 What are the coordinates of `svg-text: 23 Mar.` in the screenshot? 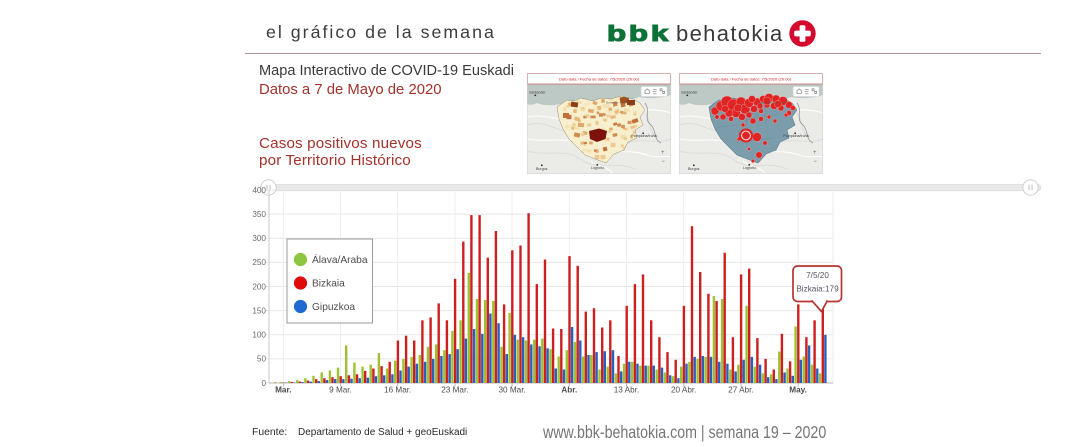 It's located at (454, 390).